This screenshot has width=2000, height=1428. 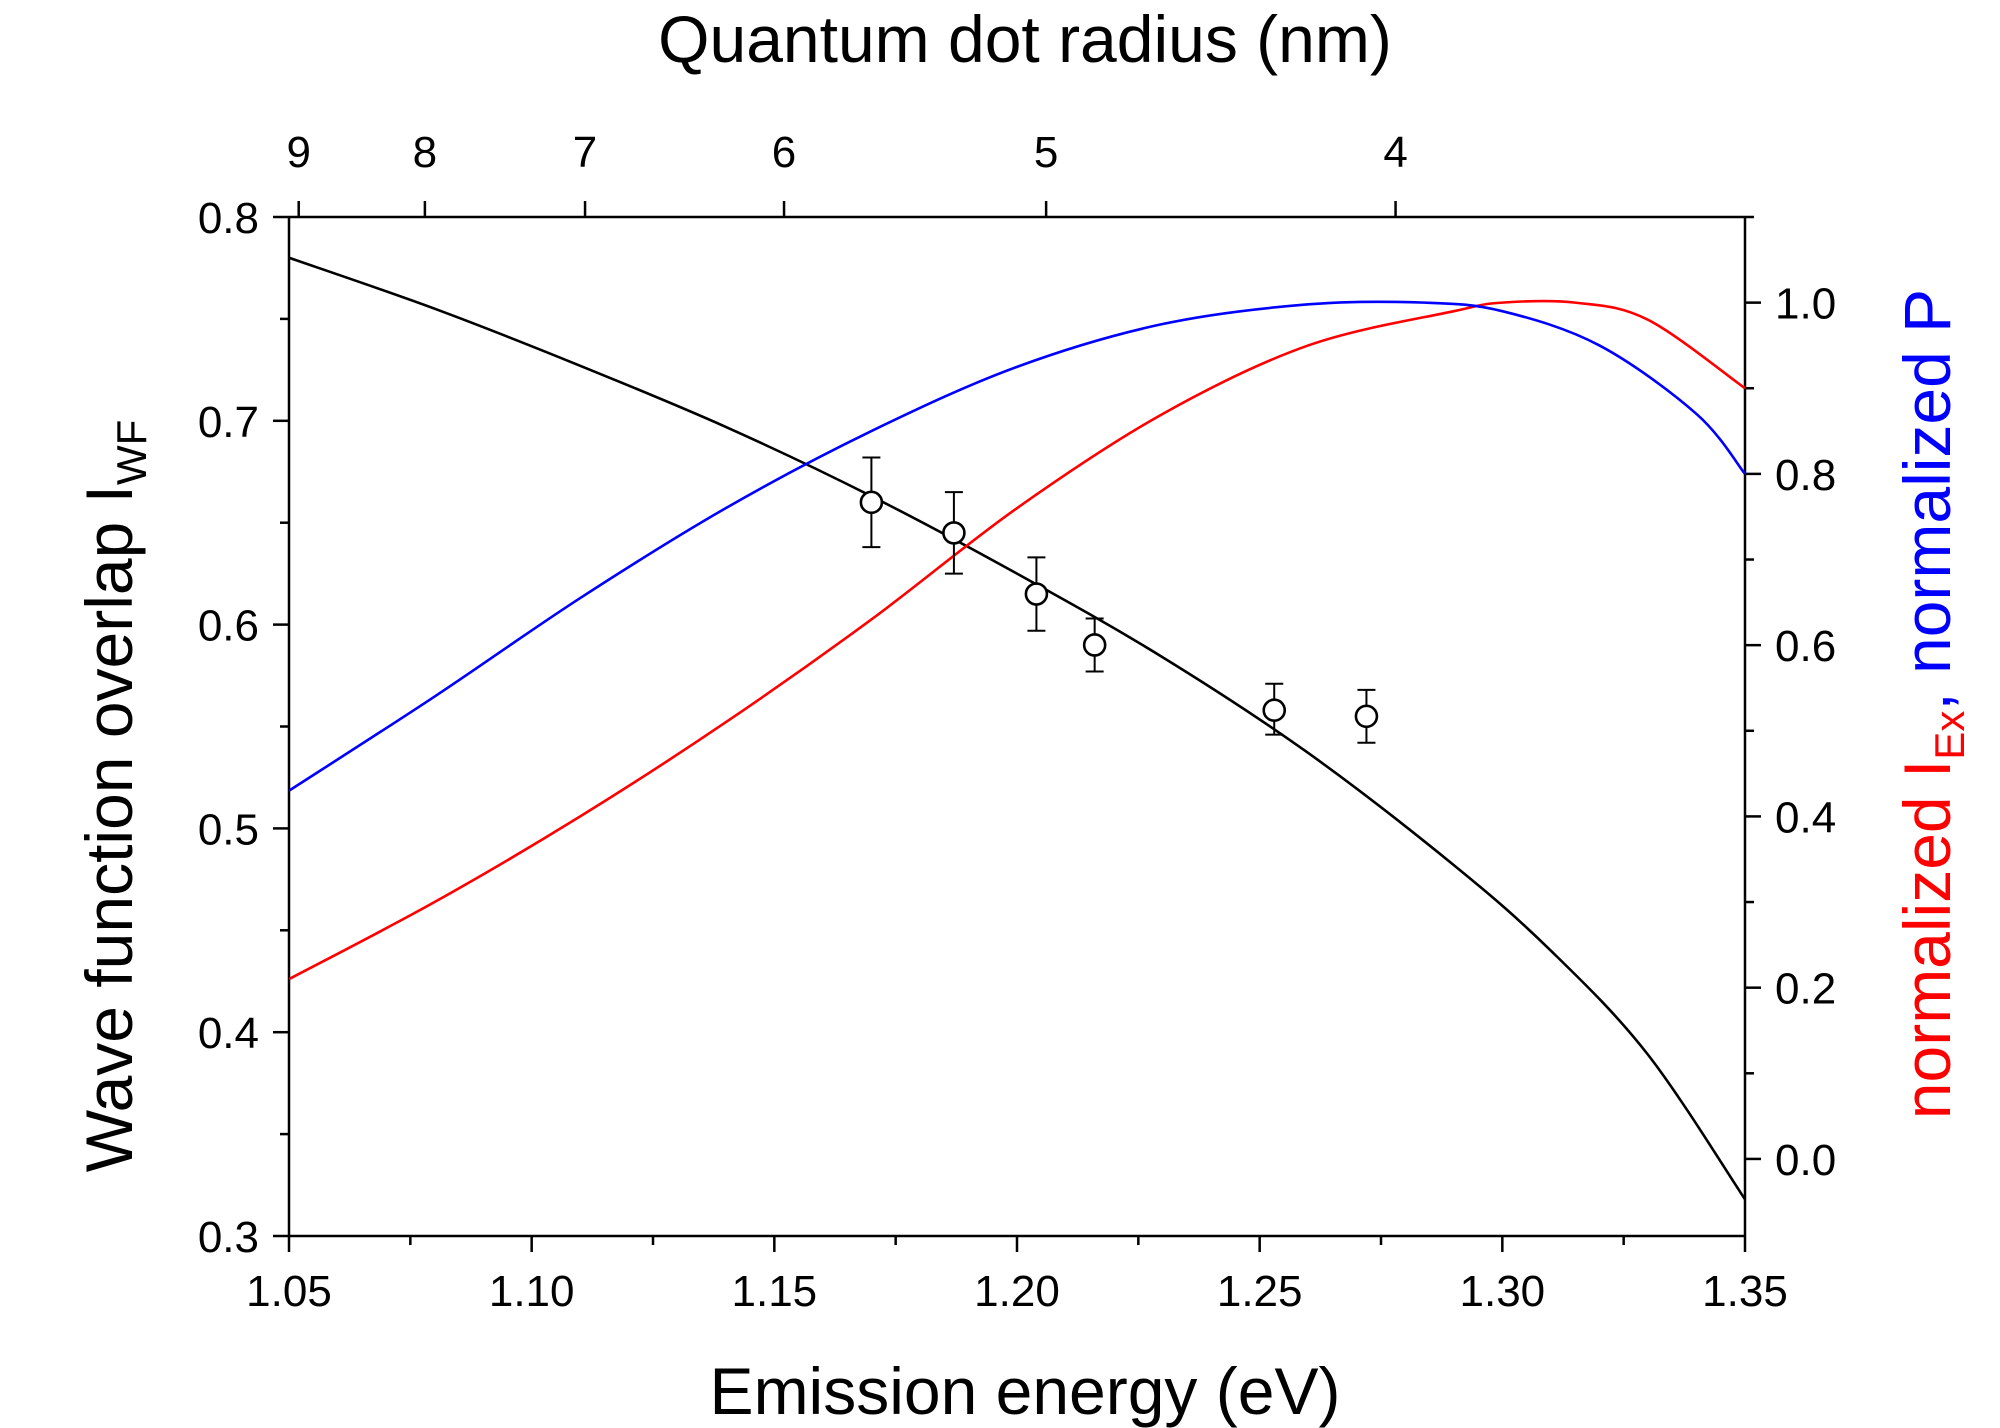 I want to click on right-axis-title-ex: normalized I, so click(x=1927, y=940).